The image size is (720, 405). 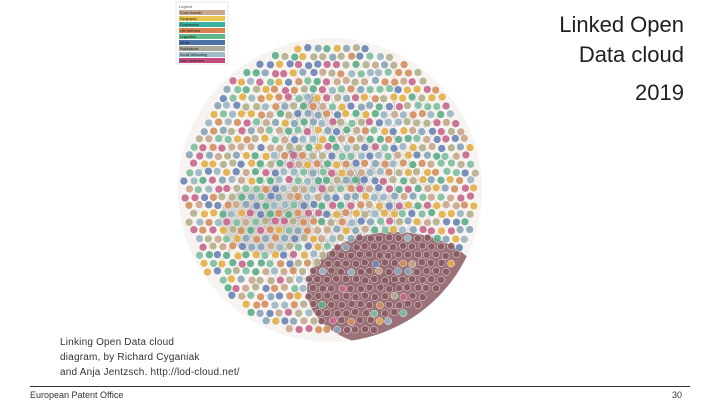 I want to click on legend-swatch, so click(x=202, y=60).